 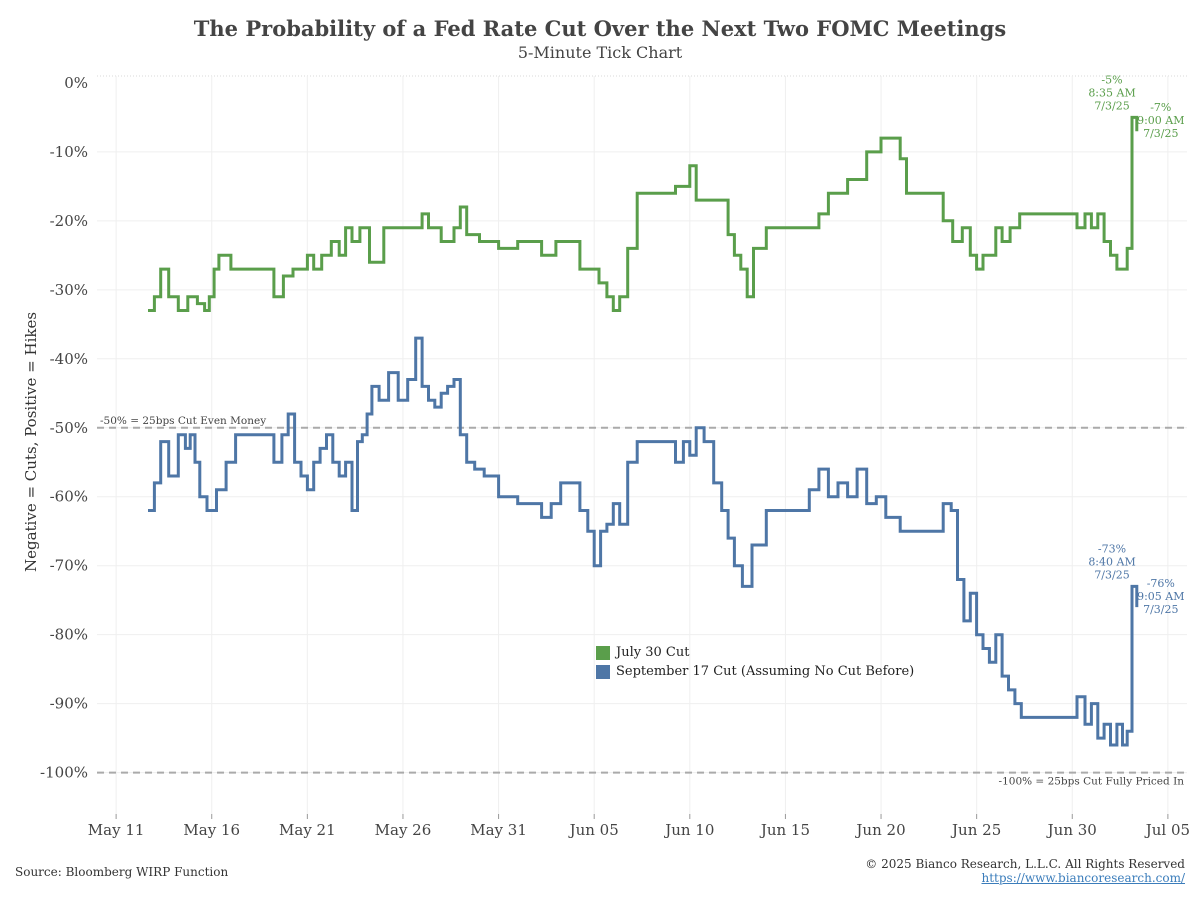 I want to click on annotation-line: 9:05 AM, so click(x=1160, y=596).